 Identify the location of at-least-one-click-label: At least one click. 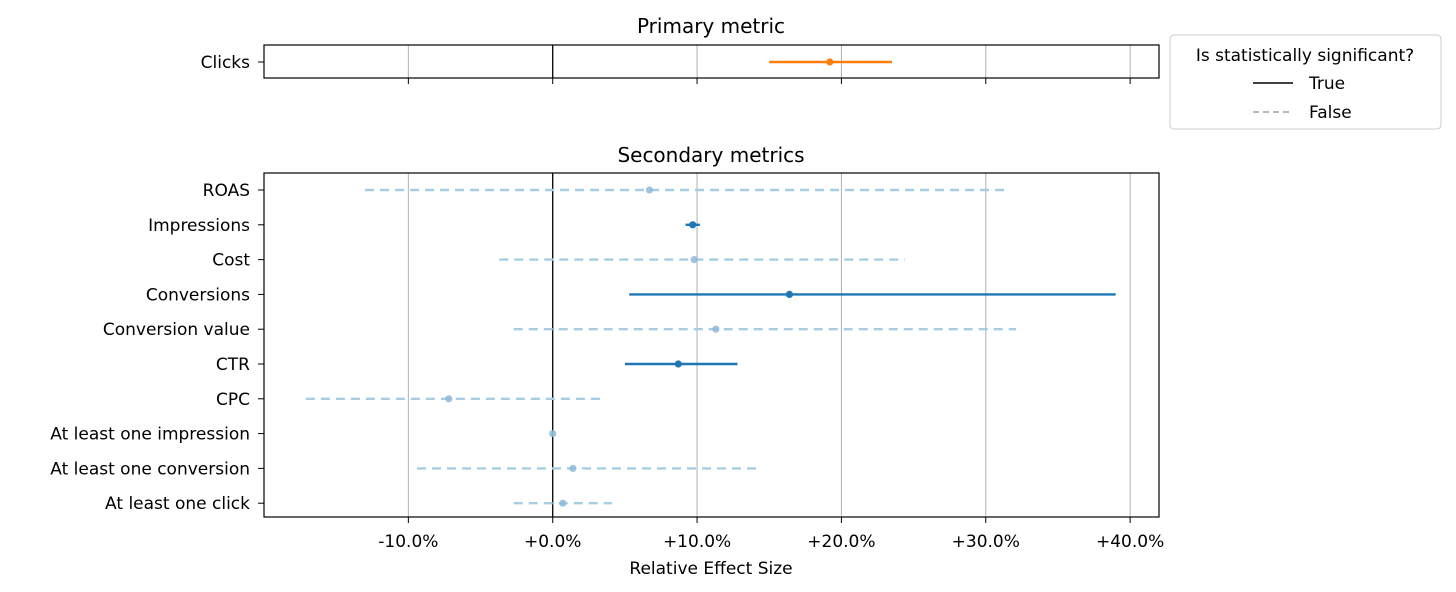
(177, 504).